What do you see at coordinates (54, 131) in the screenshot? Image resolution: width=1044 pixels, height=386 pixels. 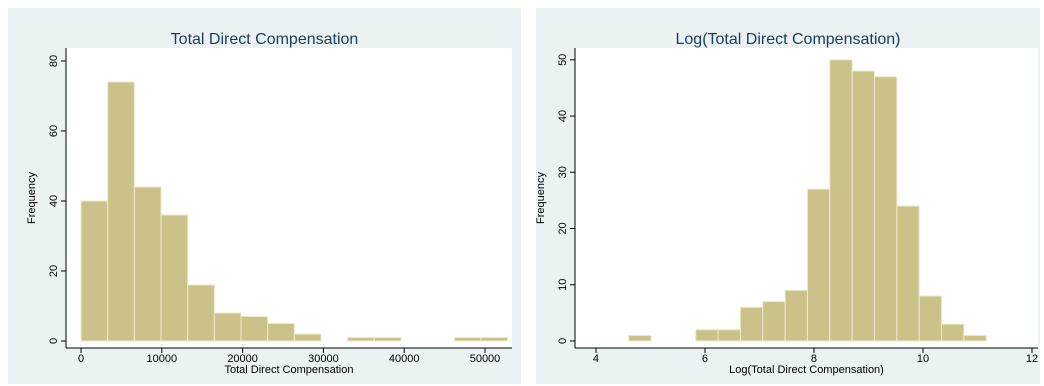 I see `y-tick-label: 60` at bounding box center [54, 131].